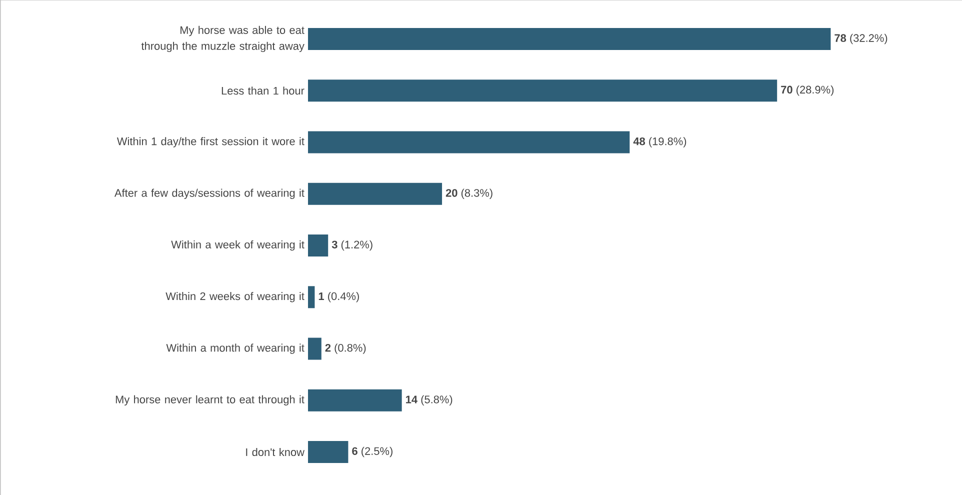 The image size is (962, 495). Describe the element at coordinates (222, 39) in the screenshot. I see `y-tick-label: My horse was able to eat through the muzzle straight away` at that location.